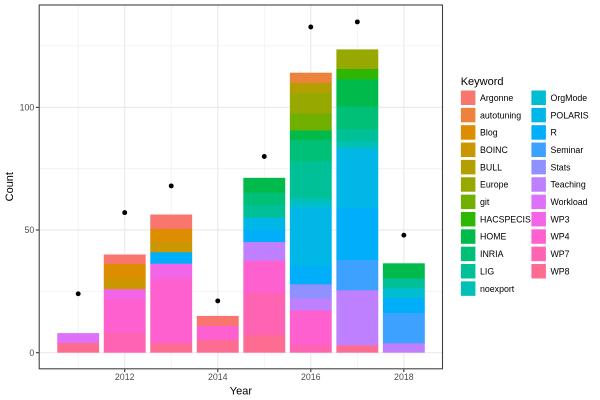  I want to click on svg-text: noexport, so click(497, 289).